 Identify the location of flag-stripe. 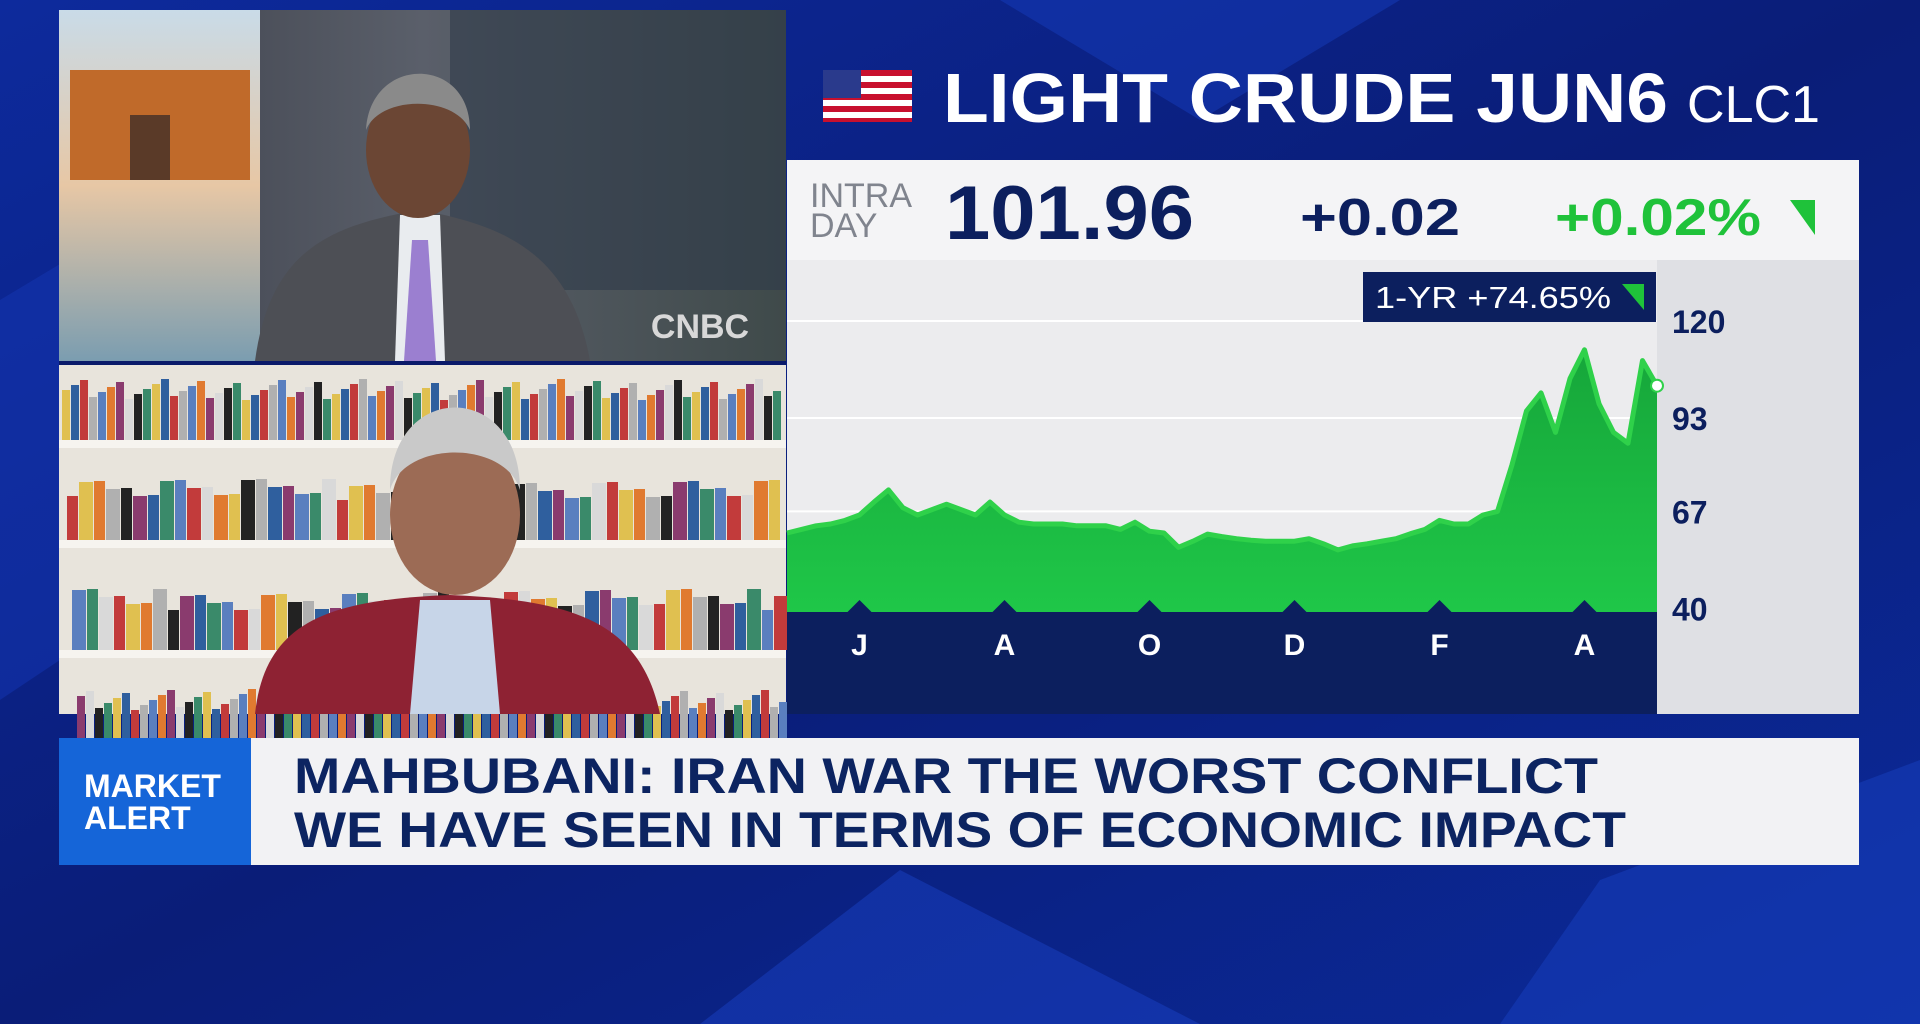
(867, 85).